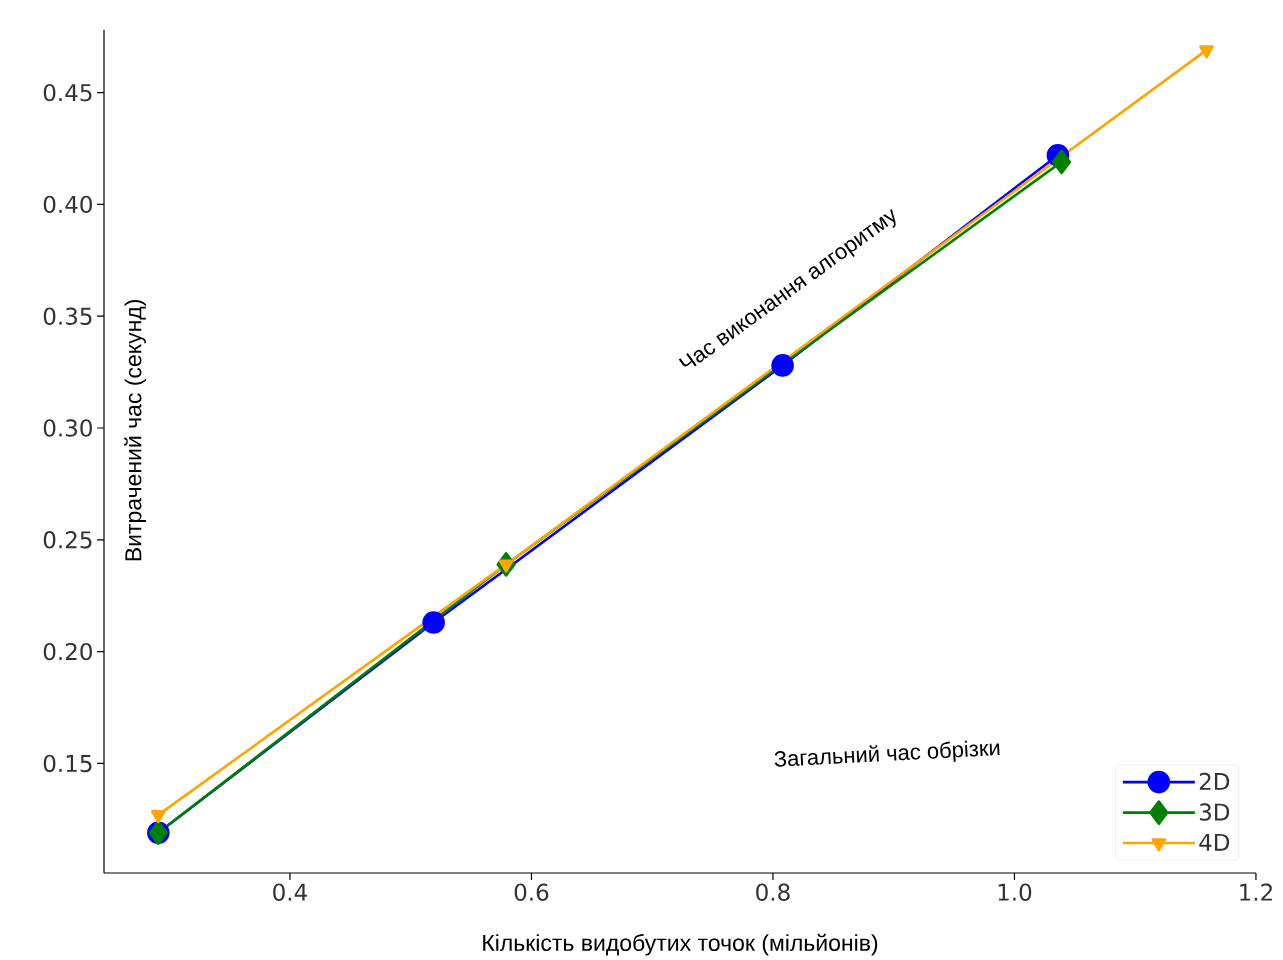  What do you see at coordinates (1214, 781) in the screenshot?
I see `legend-label: 2D` at bounding box center [1214, 781].